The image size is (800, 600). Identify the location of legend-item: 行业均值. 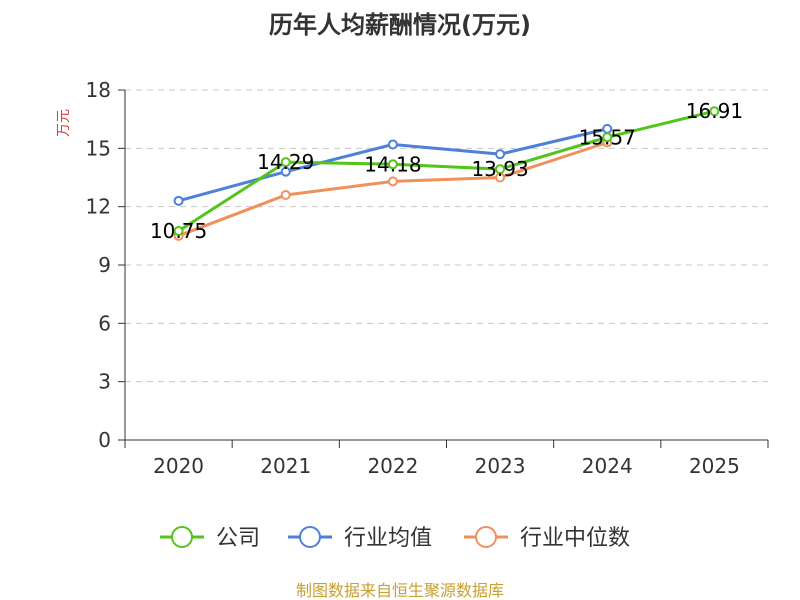
(360, 538).